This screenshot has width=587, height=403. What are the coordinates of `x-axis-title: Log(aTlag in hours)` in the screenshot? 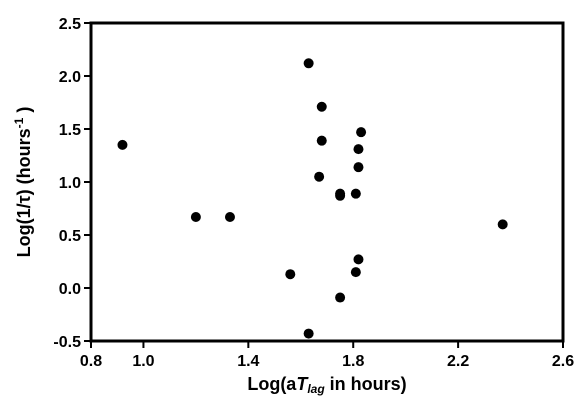 It's located at (326, 385).